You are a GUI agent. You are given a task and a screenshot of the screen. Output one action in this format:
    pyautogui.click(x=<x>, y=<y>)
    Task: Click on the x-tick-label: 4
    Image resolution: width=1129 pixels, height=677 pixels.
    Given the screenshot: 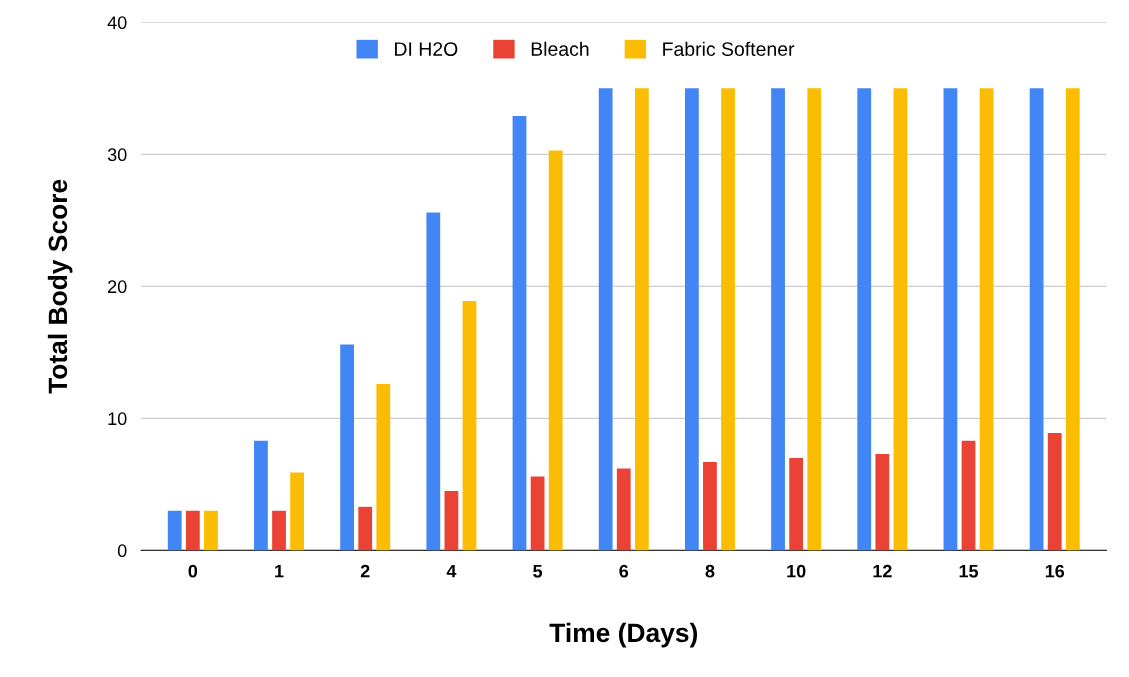 What is the action you would take?
    pyautogui.click(x=451, y=571)
    